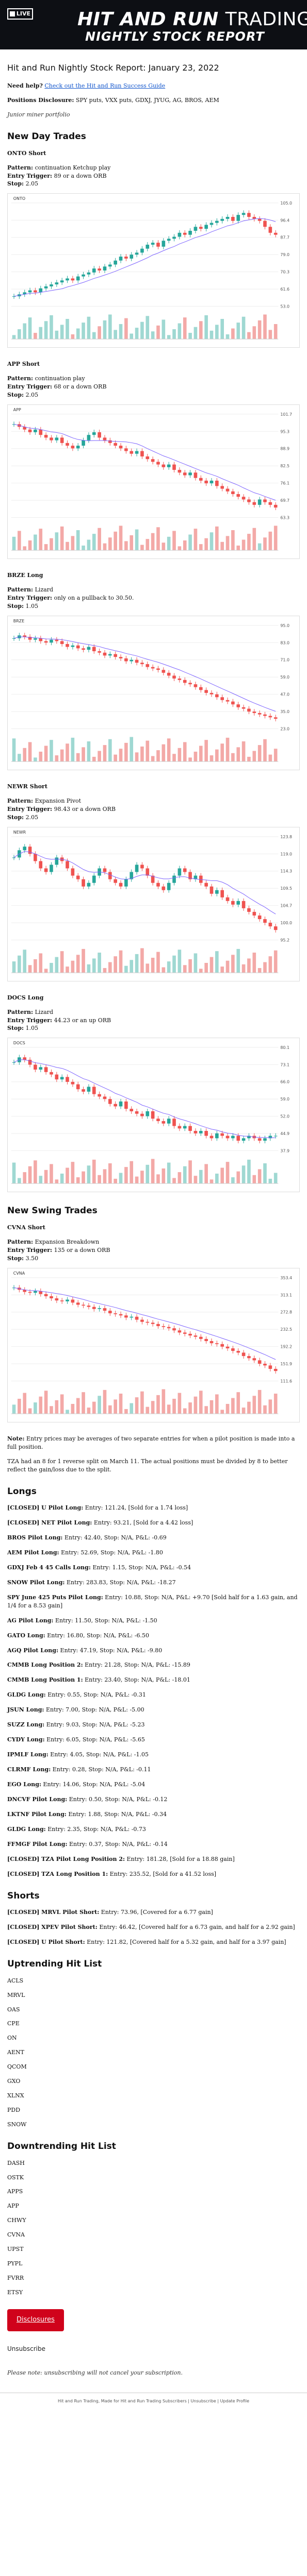 This screenshot has width=307, height=2576. What do you see at coordinates (26, 2348) in the screenshot?
I see `unsubscribe-link: Unsubscribe` at bounding box center [26, 2348].